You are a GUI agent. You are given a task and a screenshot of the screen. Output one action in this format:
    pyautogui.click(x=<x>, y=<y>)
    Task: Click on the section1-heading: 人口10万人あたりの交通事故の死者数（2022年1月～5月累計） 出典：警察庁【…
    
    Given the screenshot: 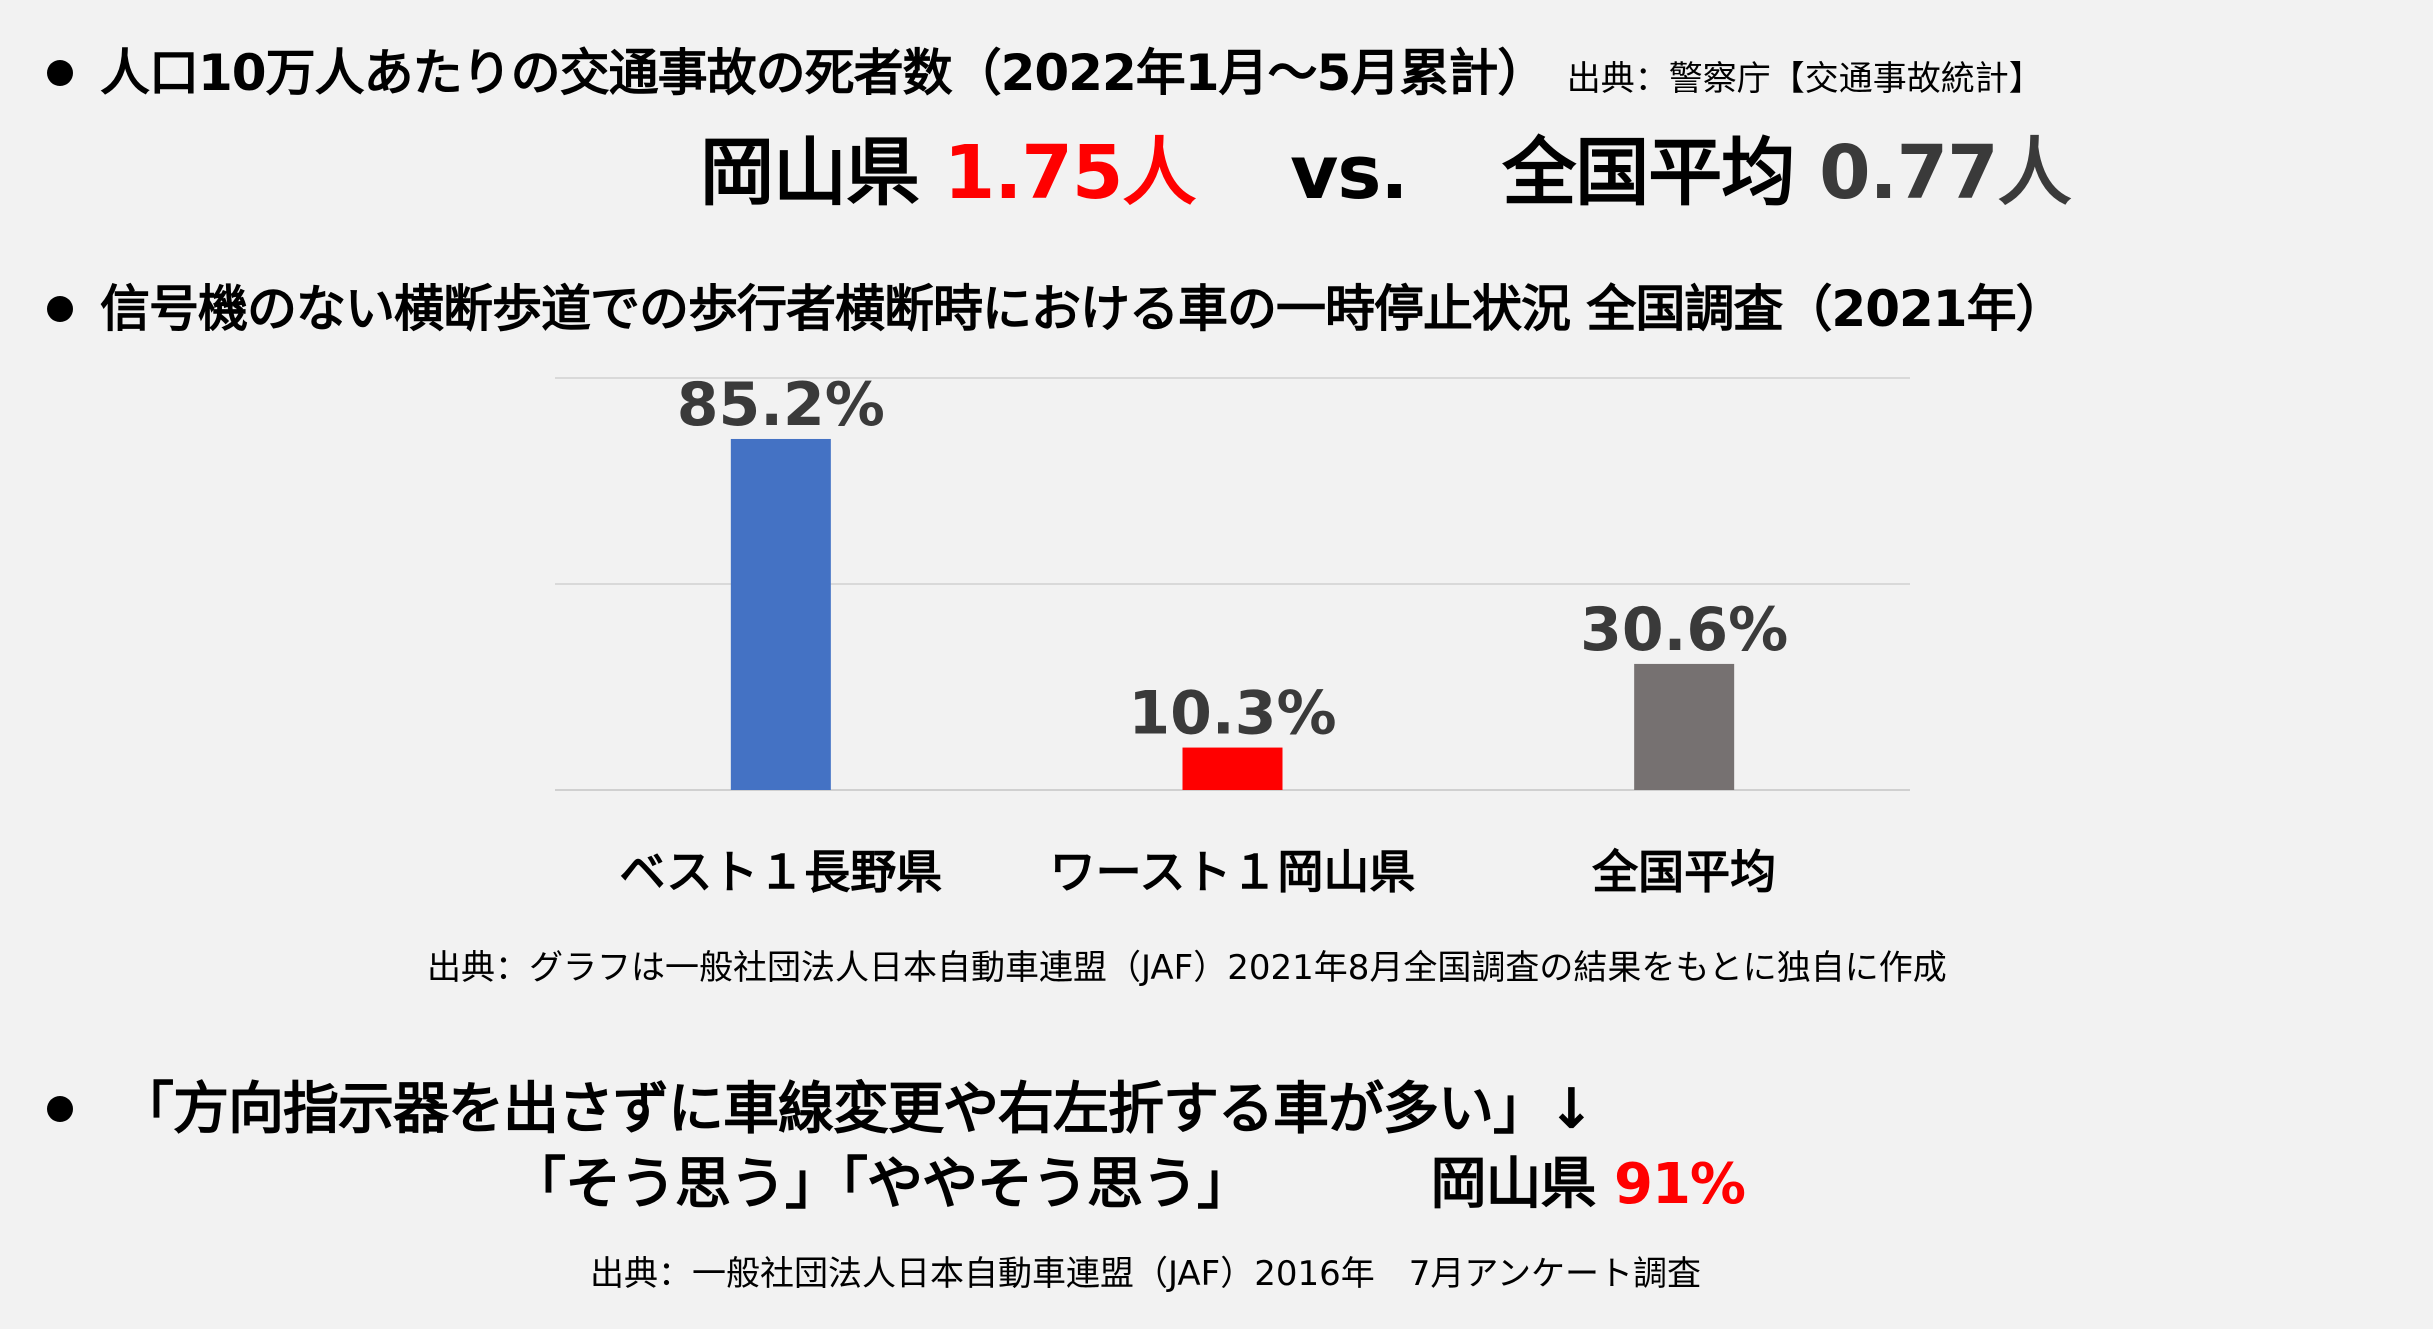 What is the action you would take?
    pyautogui.click(x=1071, y=76)
    